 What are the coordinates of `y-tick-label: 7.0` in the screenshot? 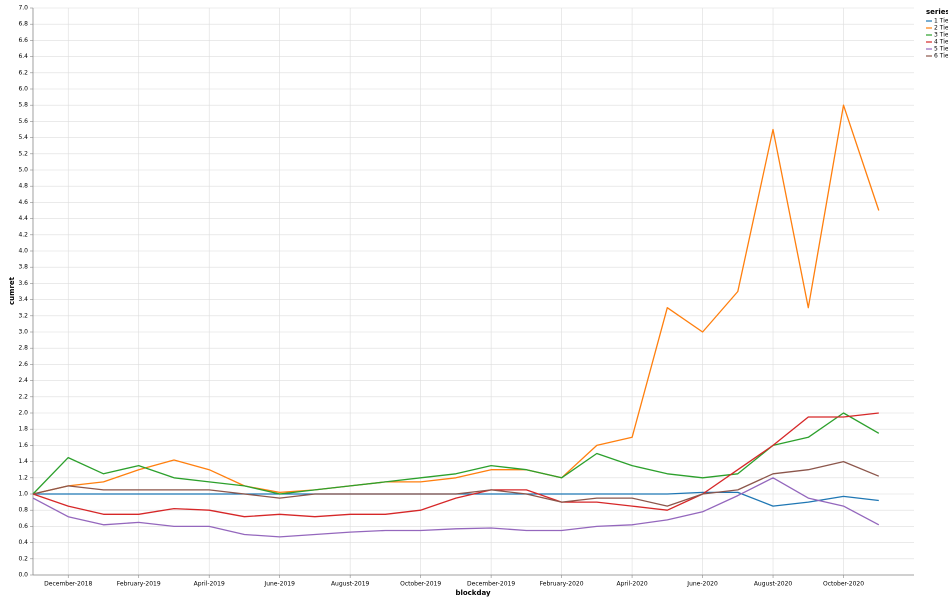 It's located at (23, 8).